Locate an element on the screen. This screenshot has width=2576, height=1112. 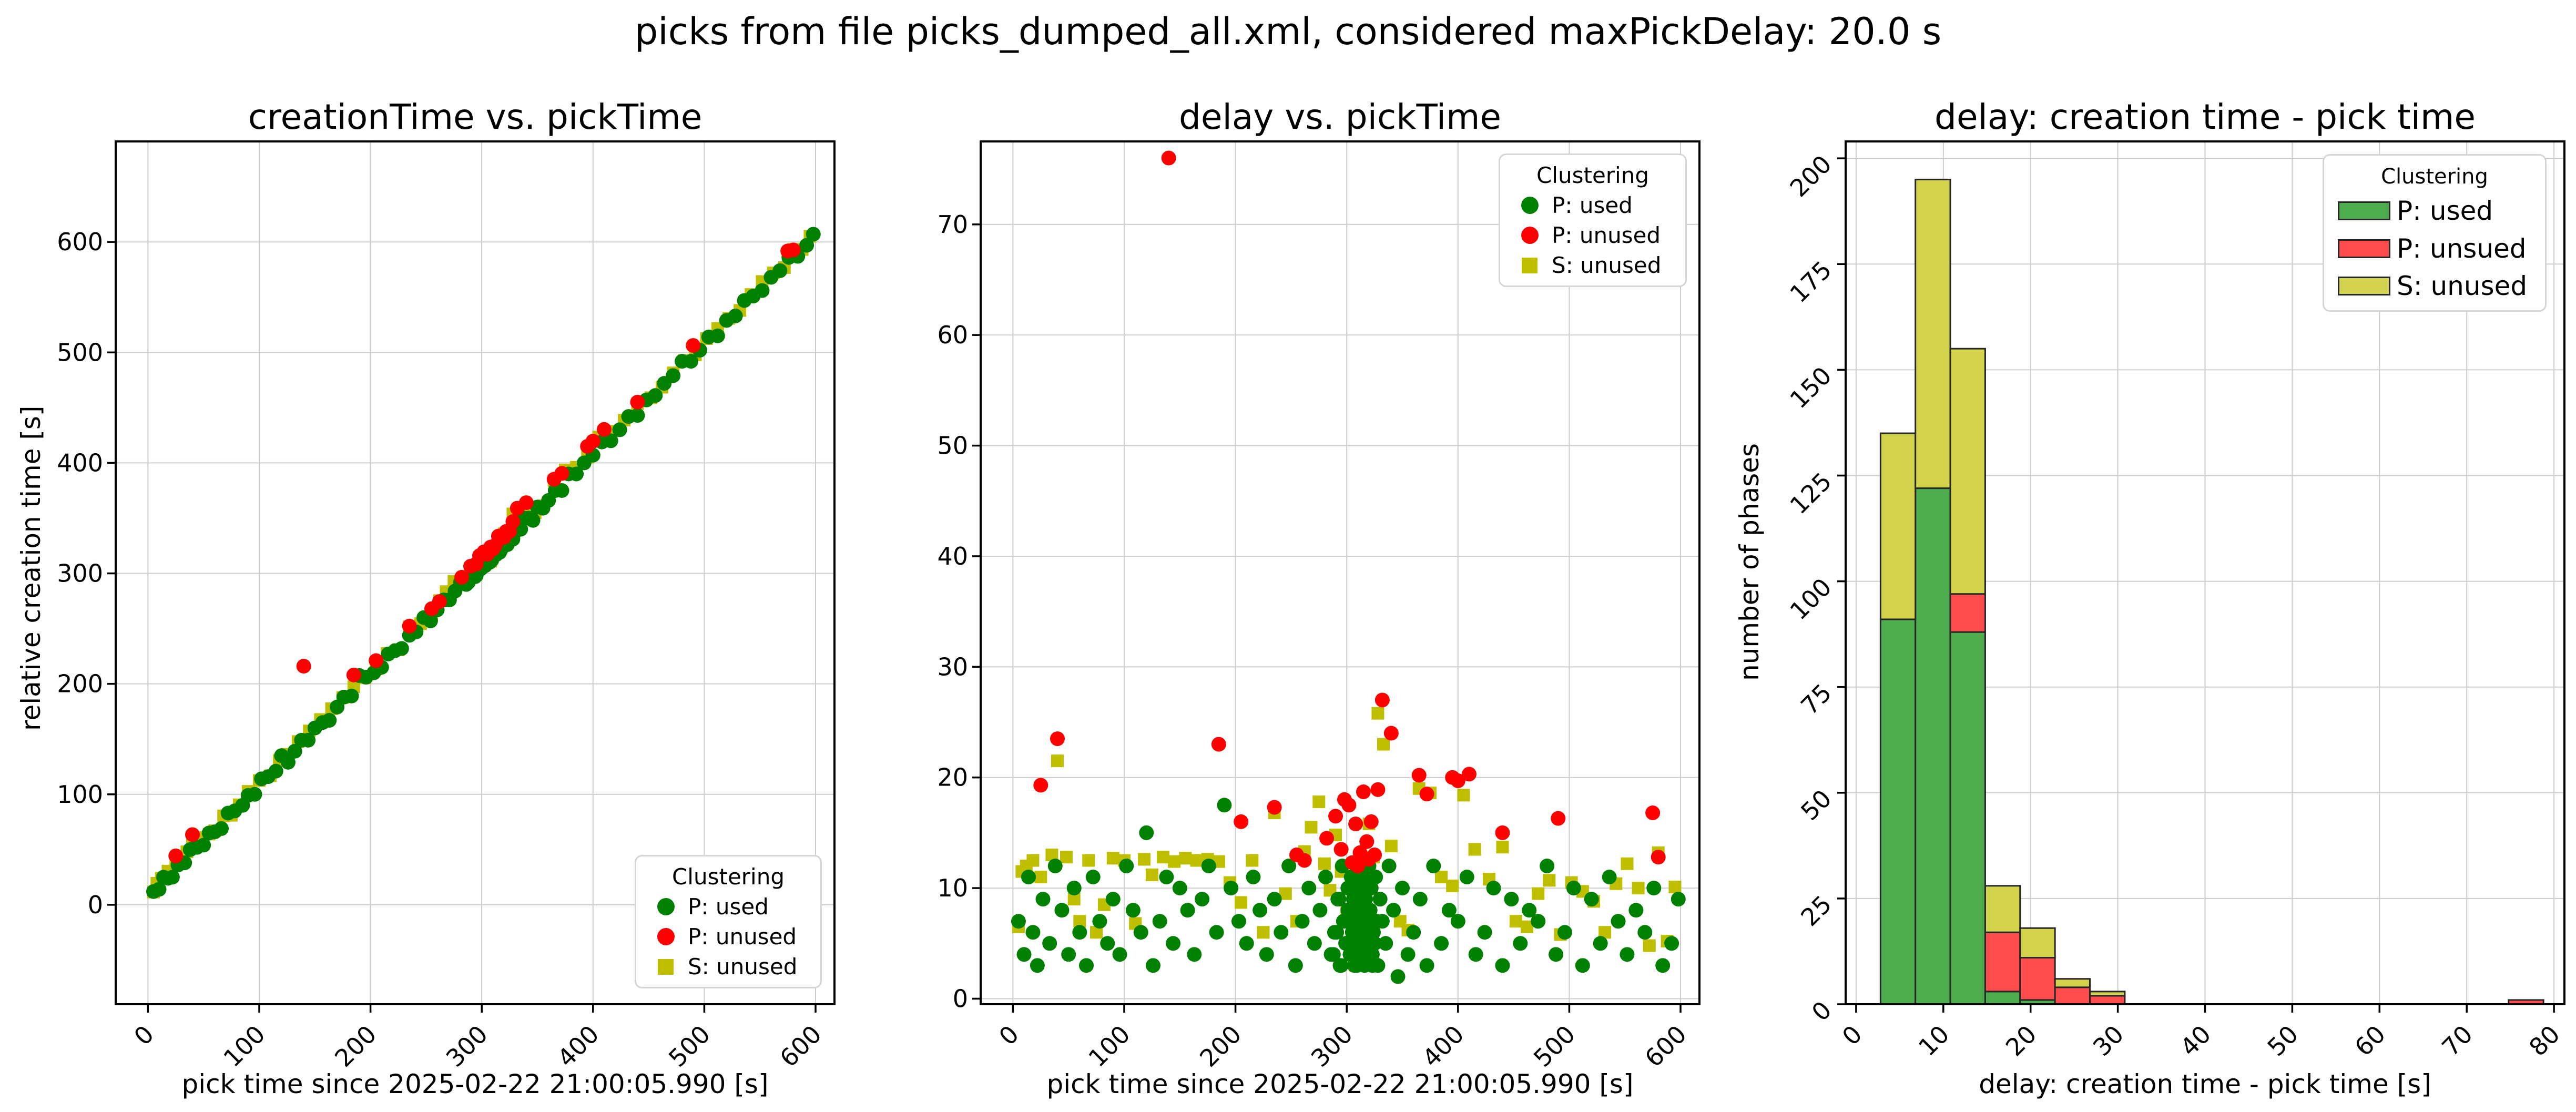
y-tick-label: 70 is located at coordinates (952, 224).